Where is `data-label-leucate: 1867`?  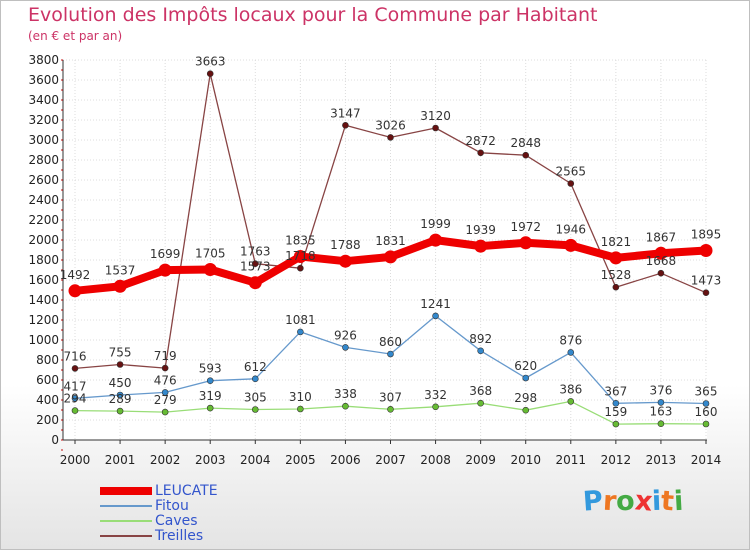 data-label-leucate: 1867 is located at coordinates (661, 237).